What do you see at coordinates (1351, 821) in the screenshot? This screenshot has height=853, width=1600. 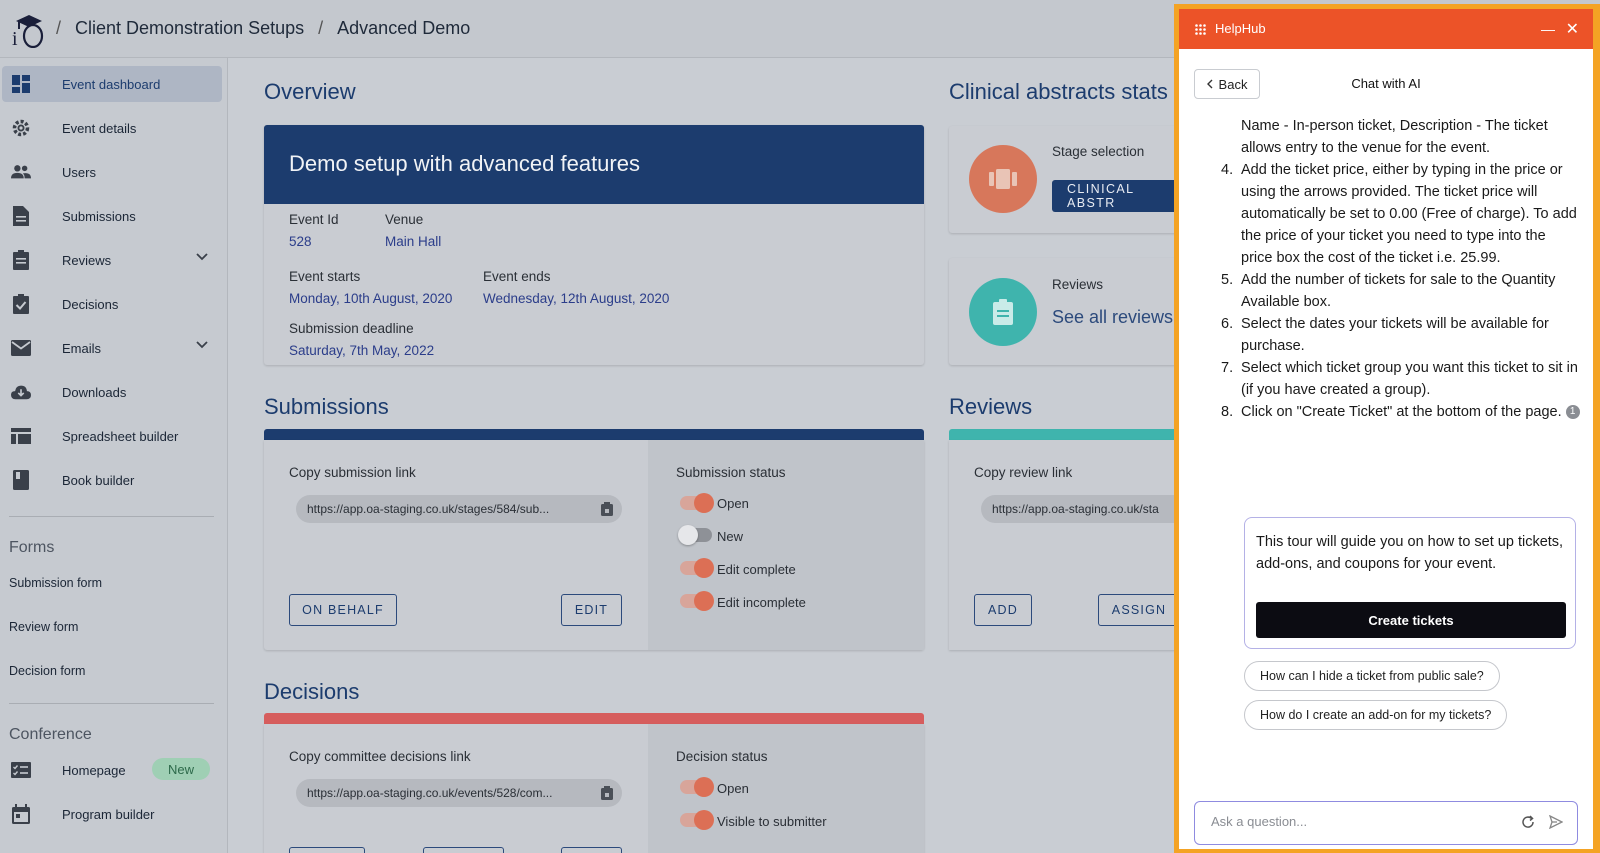 I see `ask-question-input` at bounding box center [1351, 821].